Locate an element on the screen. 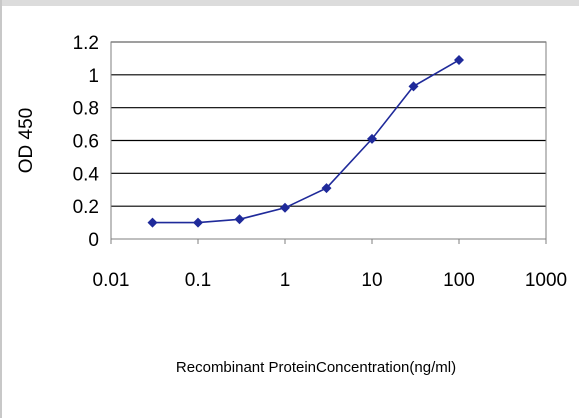 This screenshot has height=418, width=579. x-tick-label: 0.01 is located at coordinates (111, 280).